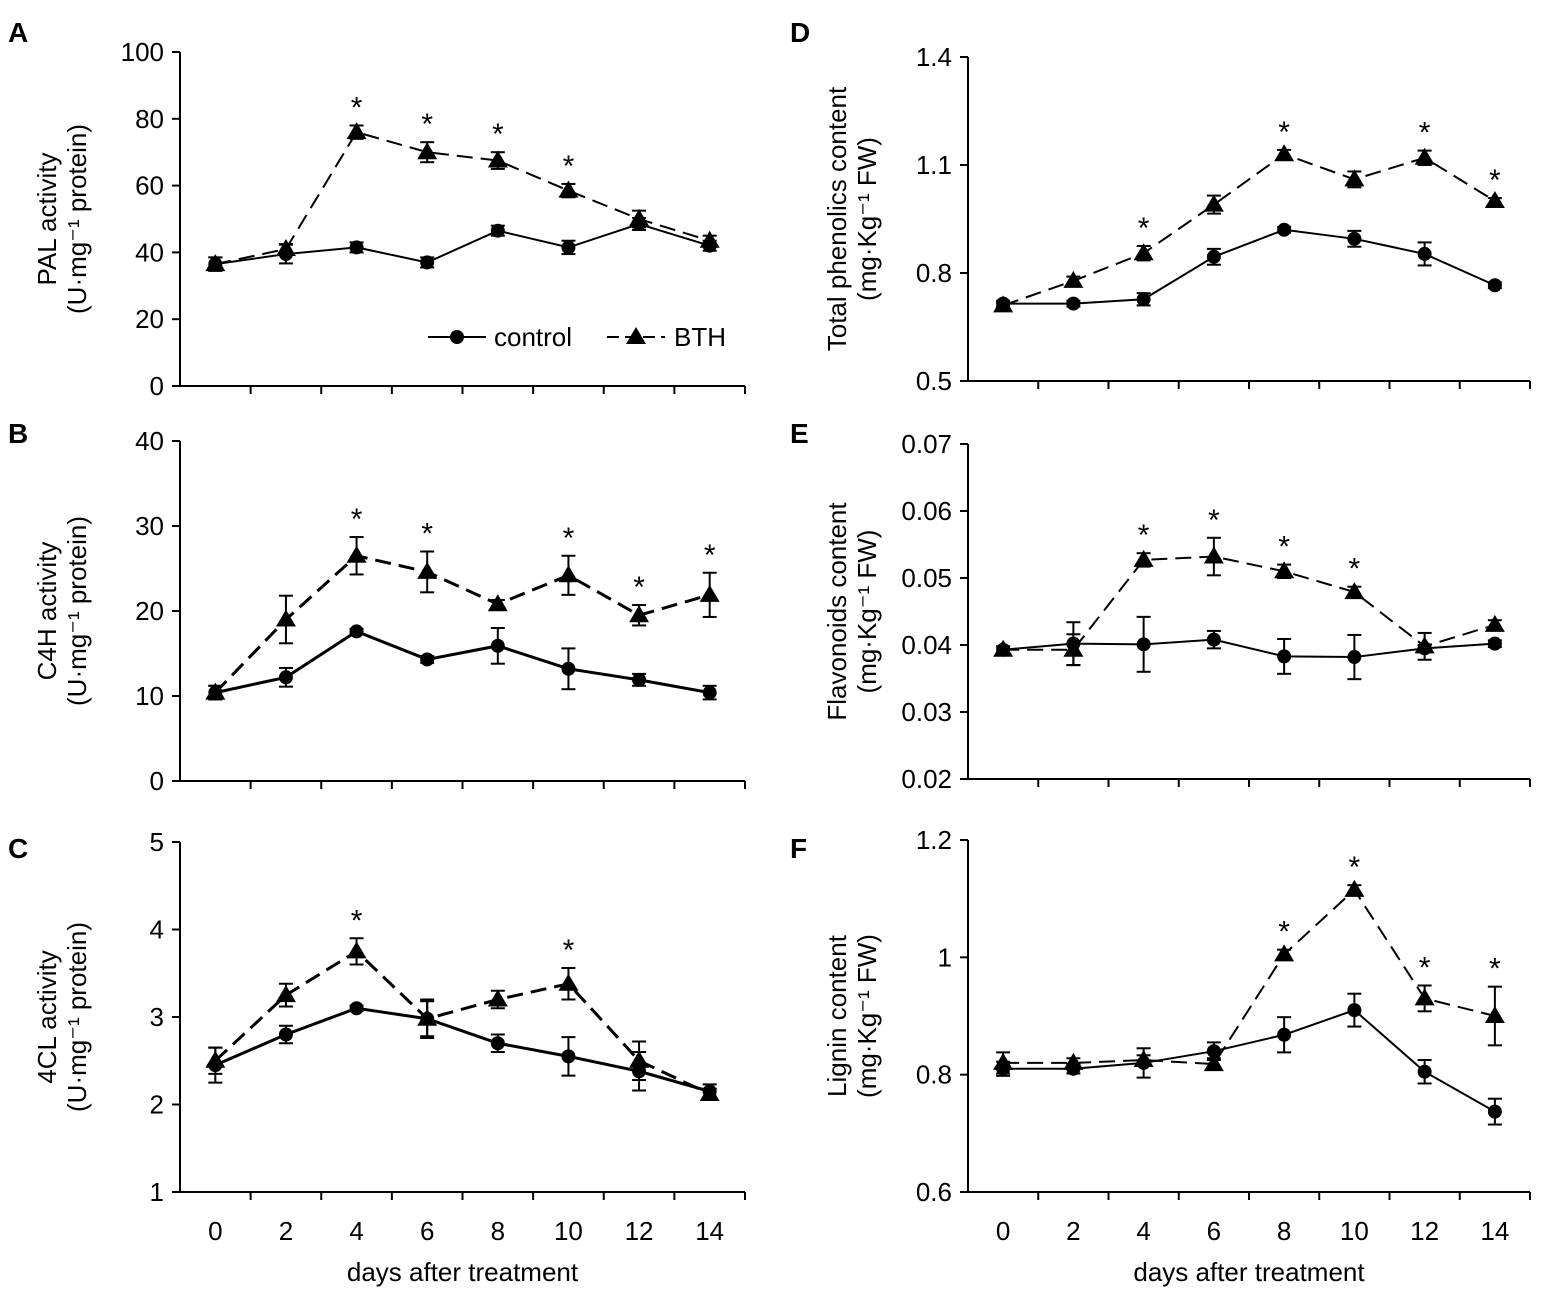 The height and width of the screenshot is (1297, 1562). What do you see at coordinates (926, 578) in the screenshot?
I see `y-tick-label: 0.05` at bounding box center [926, 578].